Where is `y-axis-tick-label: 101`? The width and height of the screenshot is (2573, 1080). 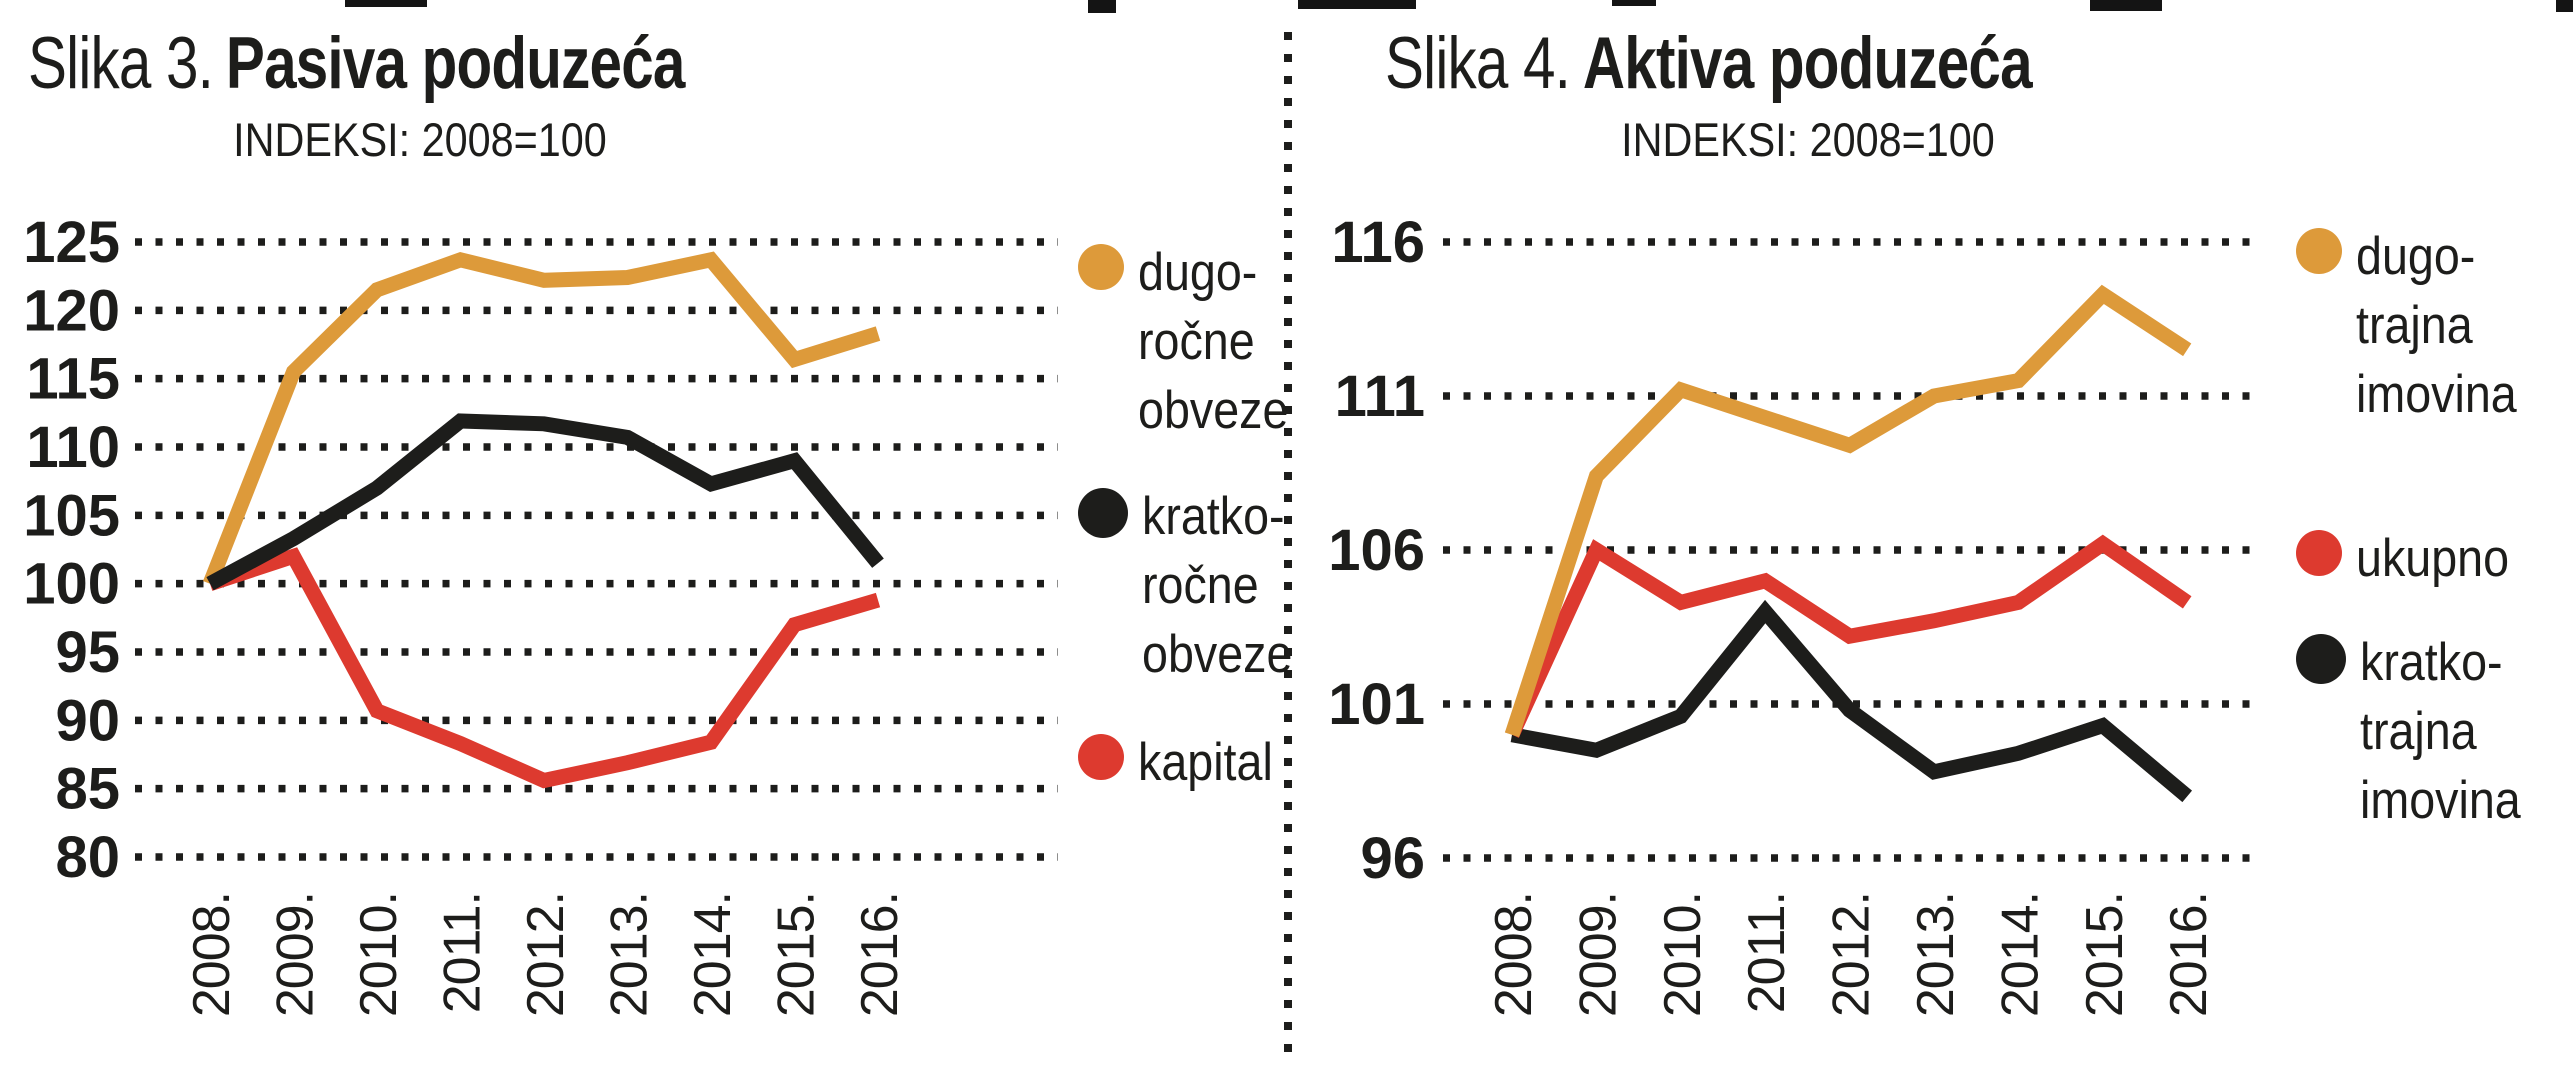
y-axis-tick-label: 101 is located at coordinates (1376, 704).